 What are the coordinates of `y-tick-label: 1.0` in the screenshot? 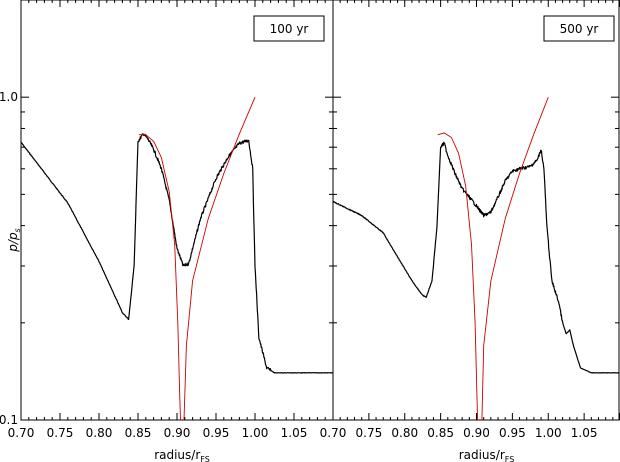 It's located at (9, 97).